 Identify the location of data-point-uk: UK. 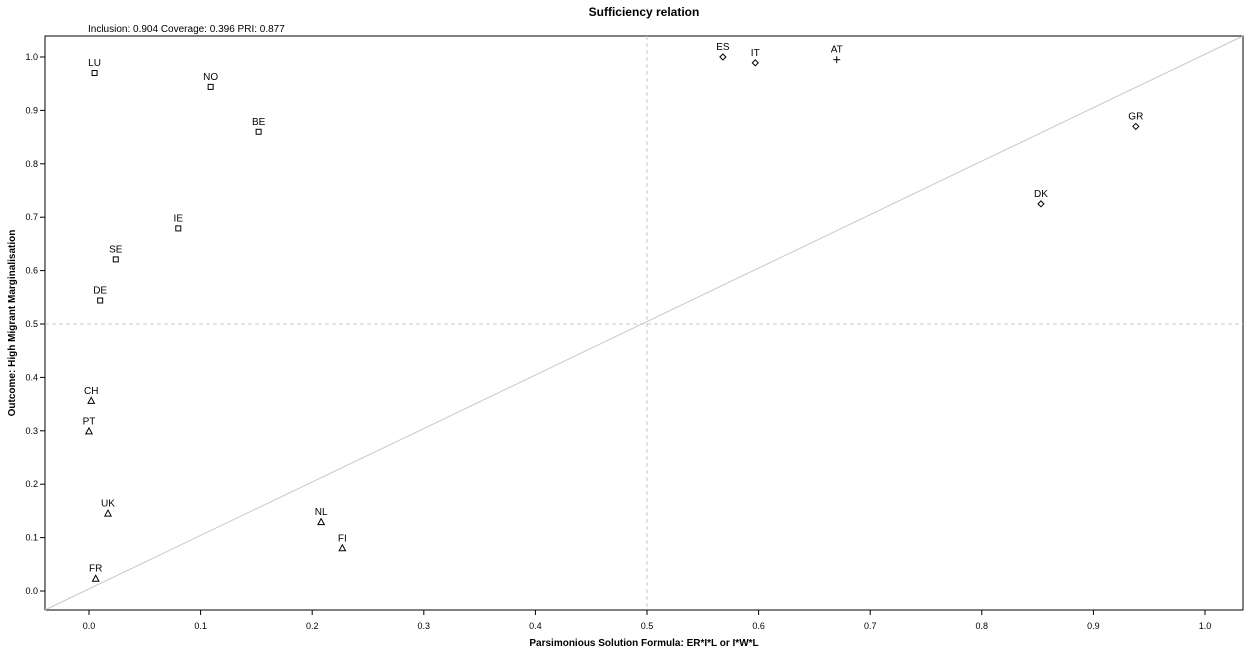
(108, 508).